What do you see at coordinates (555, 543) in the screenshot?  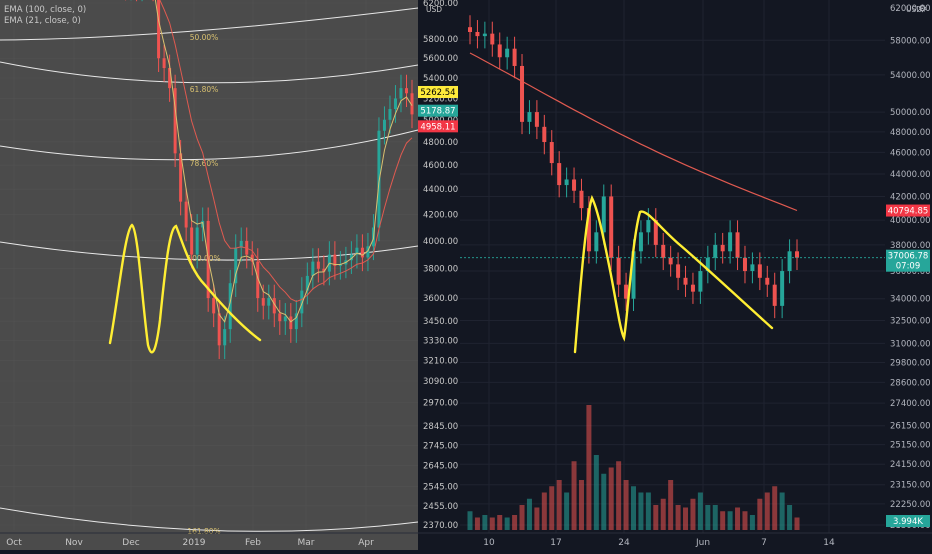 I see `right-time-tick-1: 17` at bounding box center [555, 543].